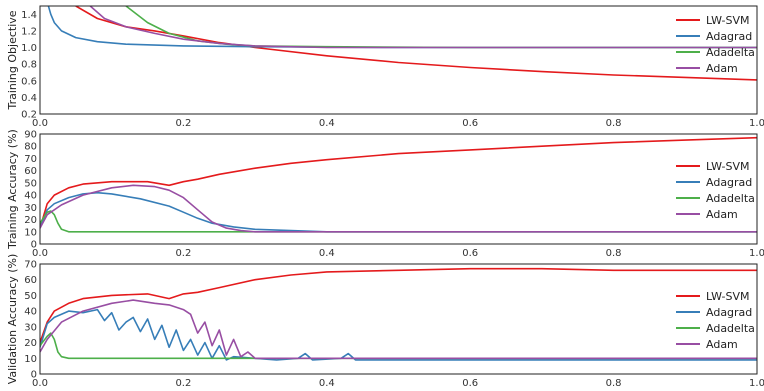 The height and width of the screenshot is (391, 764). I want to click on y-axis-label: Validation Accuracy (%), so click(12, 319).